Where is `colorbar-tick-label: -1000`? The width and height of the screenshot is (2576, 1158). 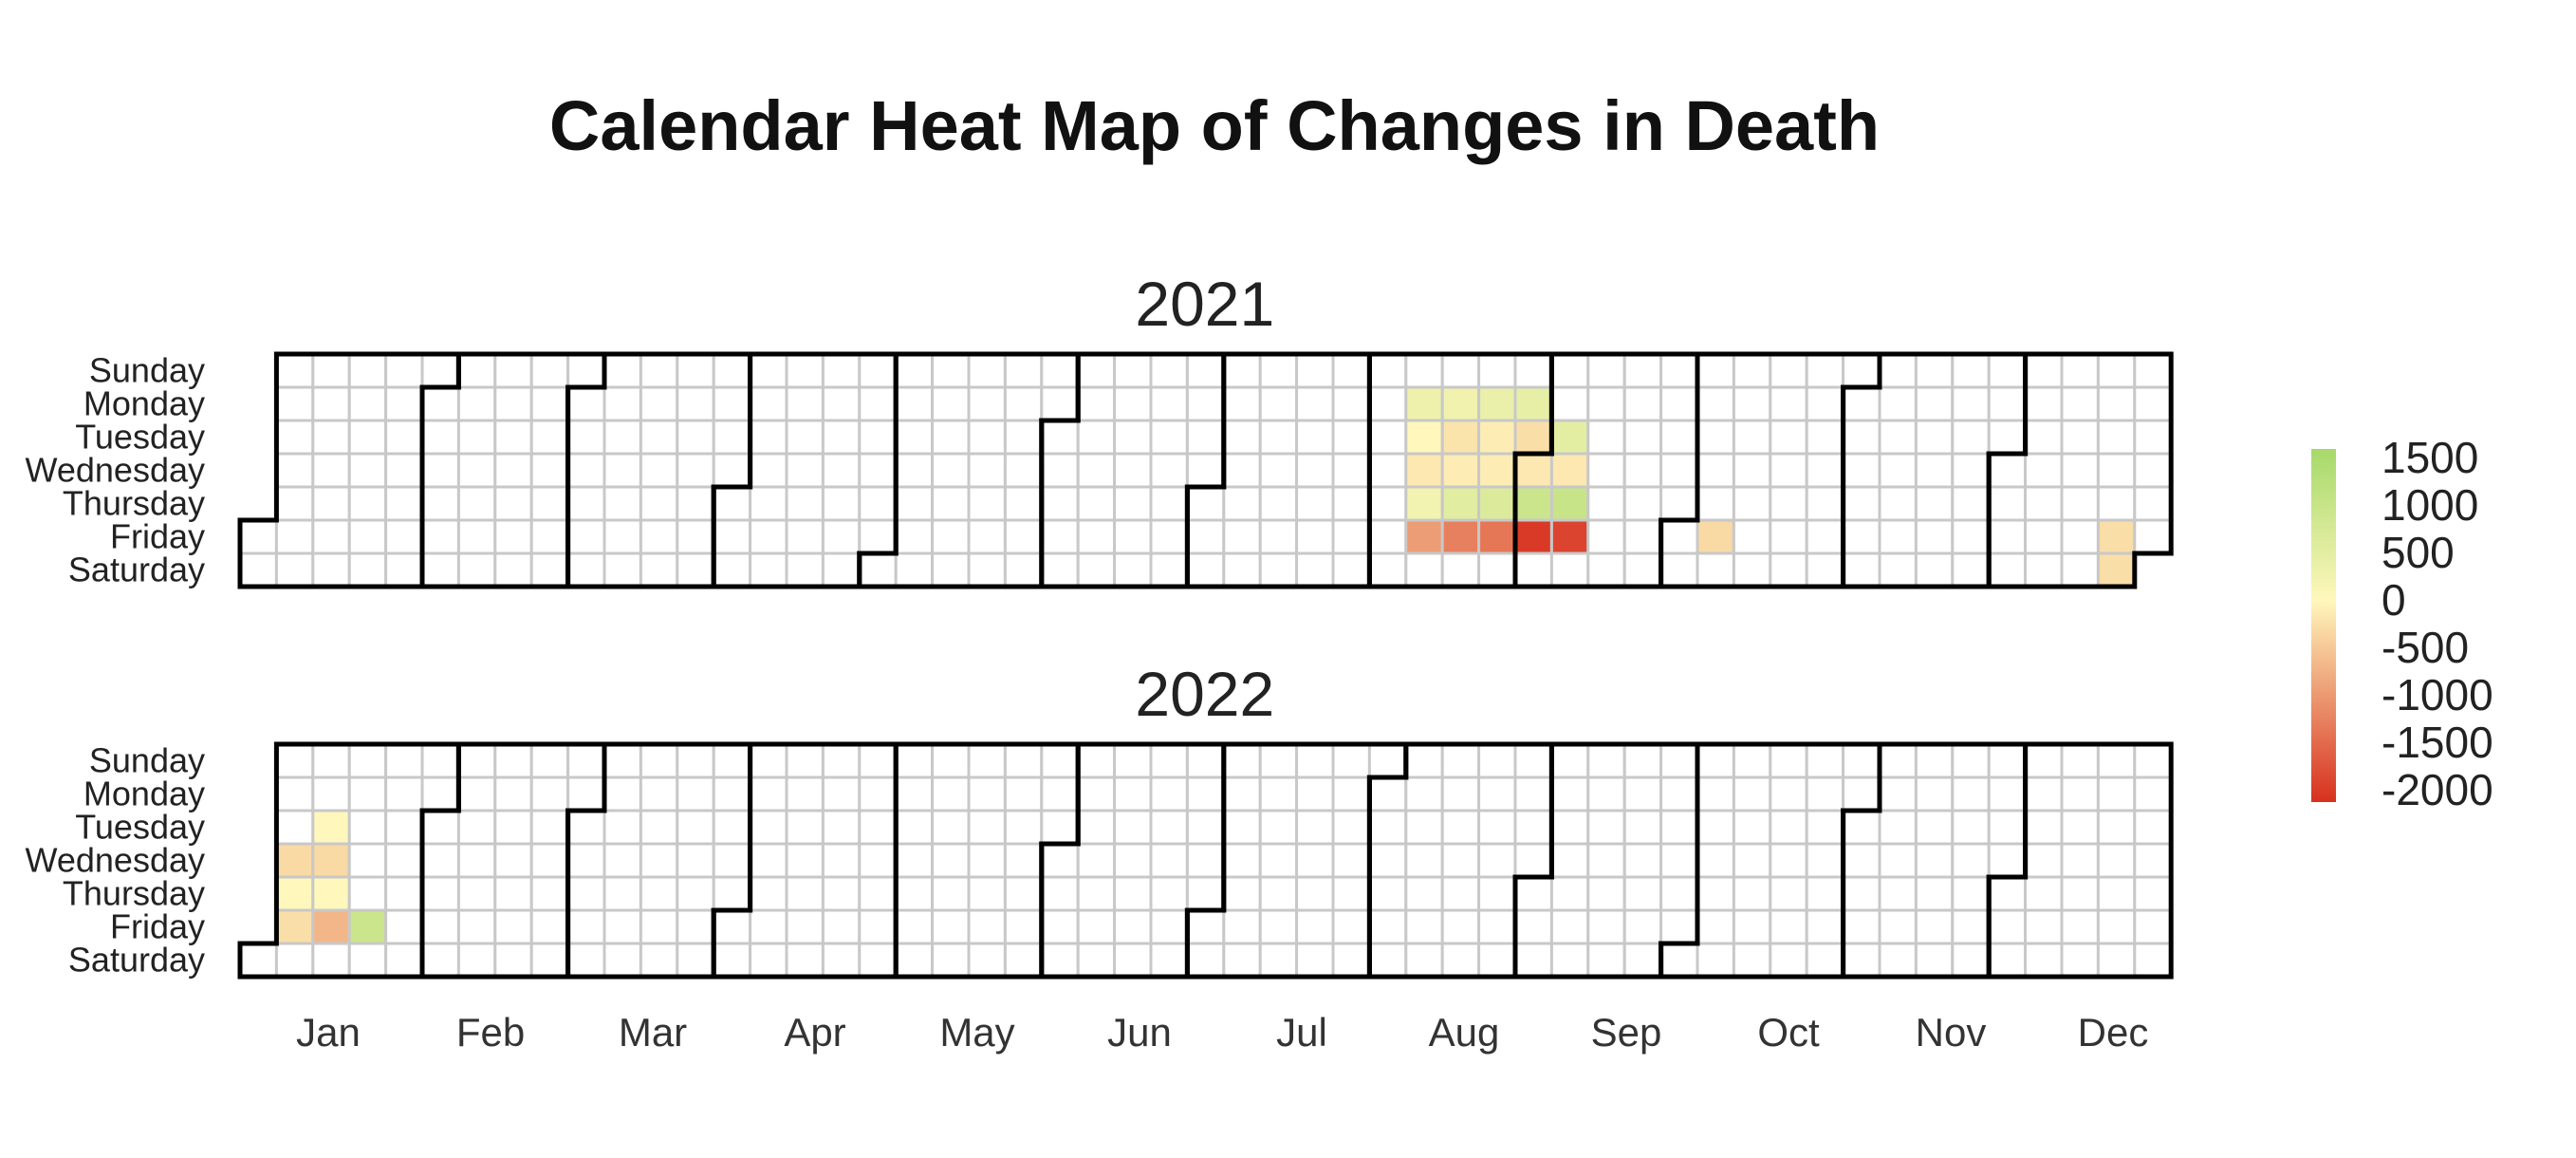 colorbar-tick-label: -1000 is located at coordinates (2437, 694).